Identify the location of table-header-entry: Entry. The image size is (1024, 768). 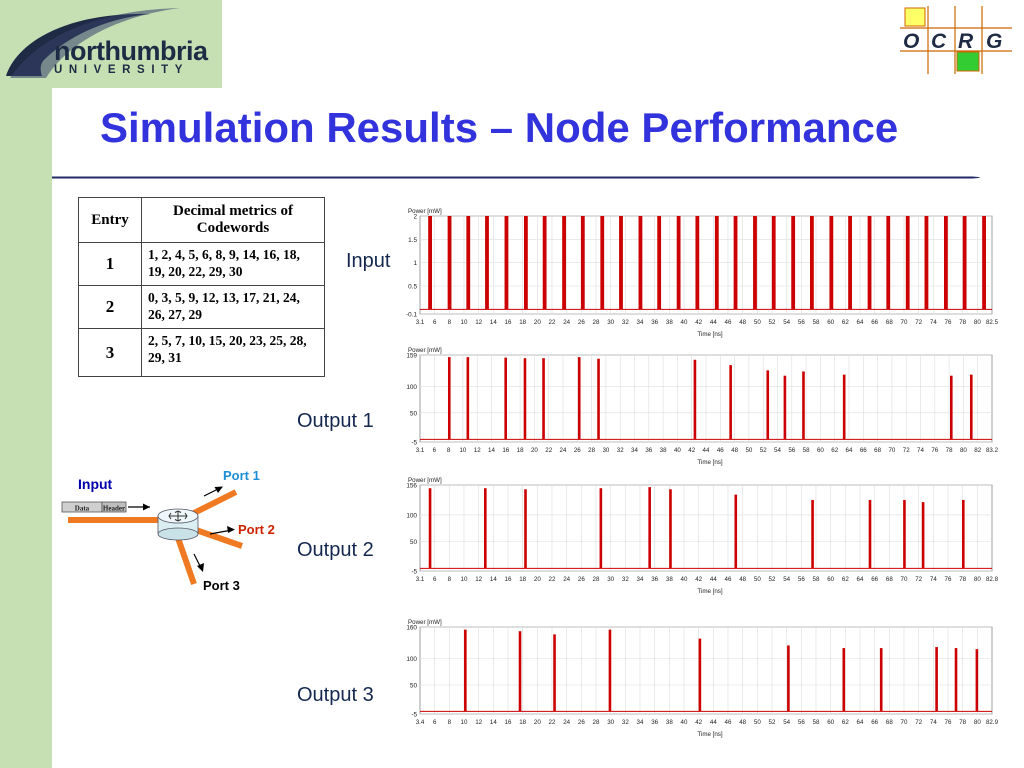
(110, 220).